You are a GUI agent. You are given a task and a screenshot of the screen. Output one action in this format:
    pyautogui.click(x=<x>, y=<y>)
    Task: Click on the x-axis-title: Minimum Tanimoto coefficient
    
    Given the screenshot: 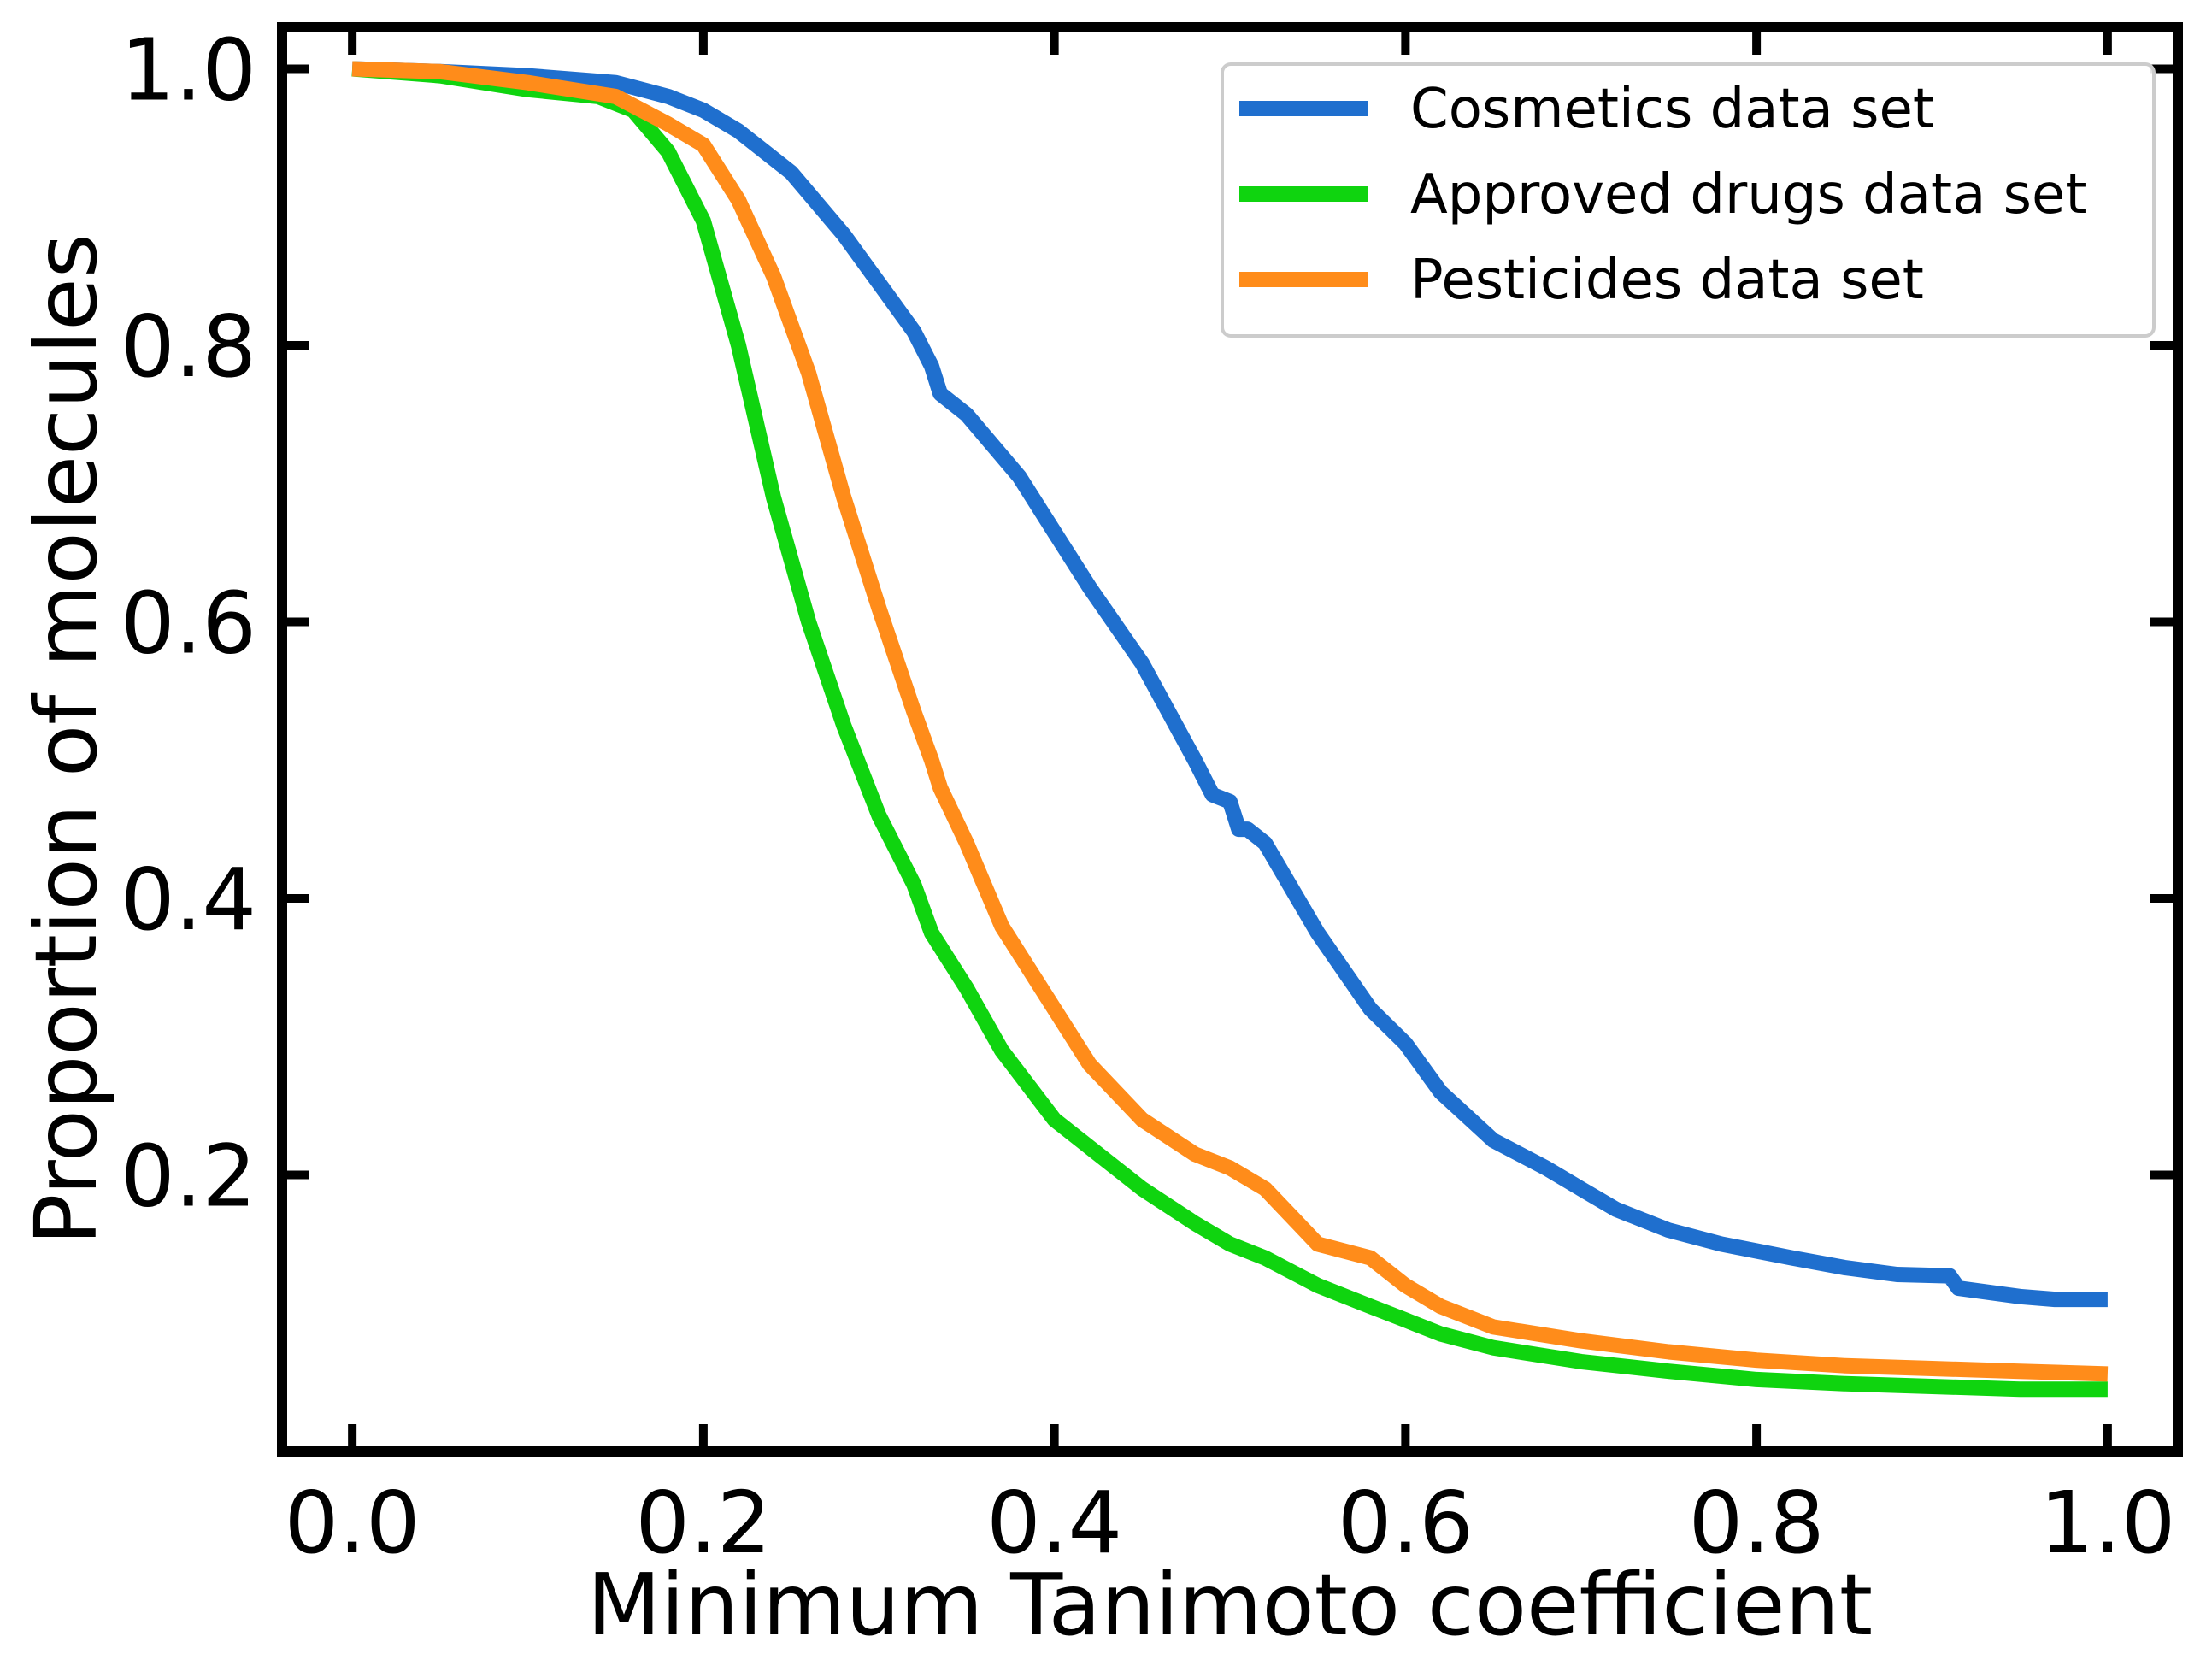 What is the action you would take?
    pyautogui.click(x=1230, y=1604)
    